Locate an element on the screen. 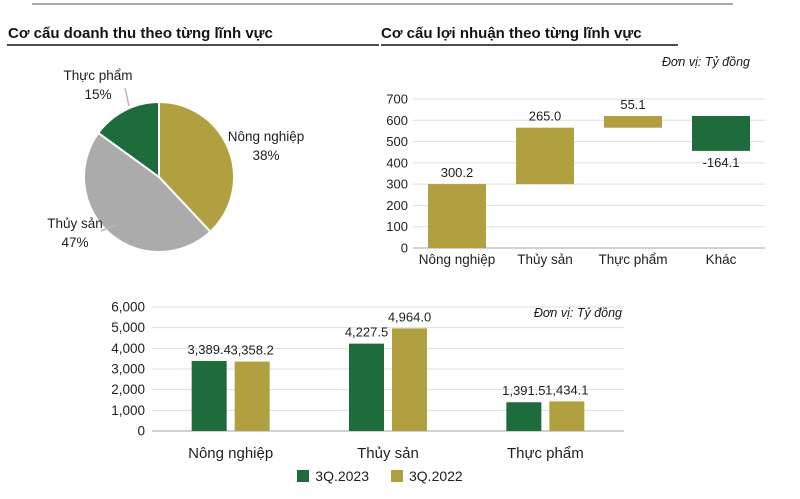  y-tick-label: 600 is located at coordinates (397, 120).